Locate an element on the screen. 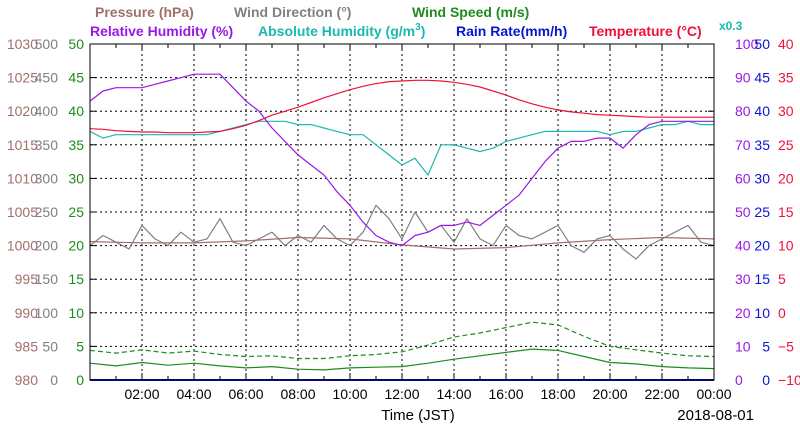 The image size is (800, 434). humidity-tick-label: 50 is located at coordinates (743, 212).